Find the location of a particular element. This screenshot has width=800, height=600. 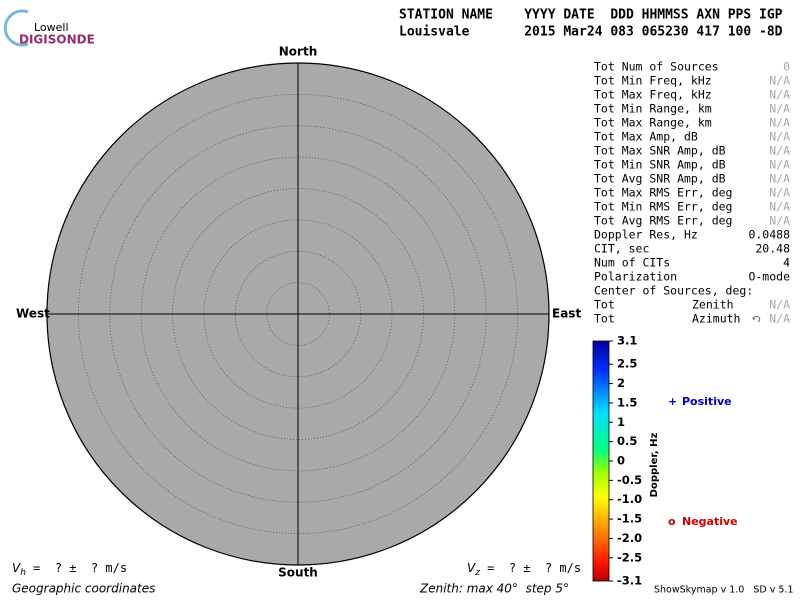

compass-label: North is located at coordinates (298, 52).